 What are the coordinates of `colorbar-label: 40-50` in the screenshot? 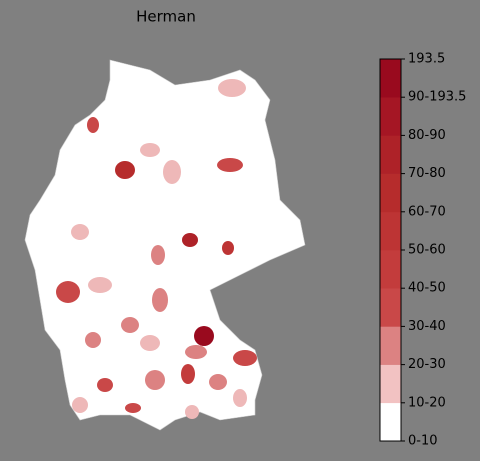 It's located at (427, 288).